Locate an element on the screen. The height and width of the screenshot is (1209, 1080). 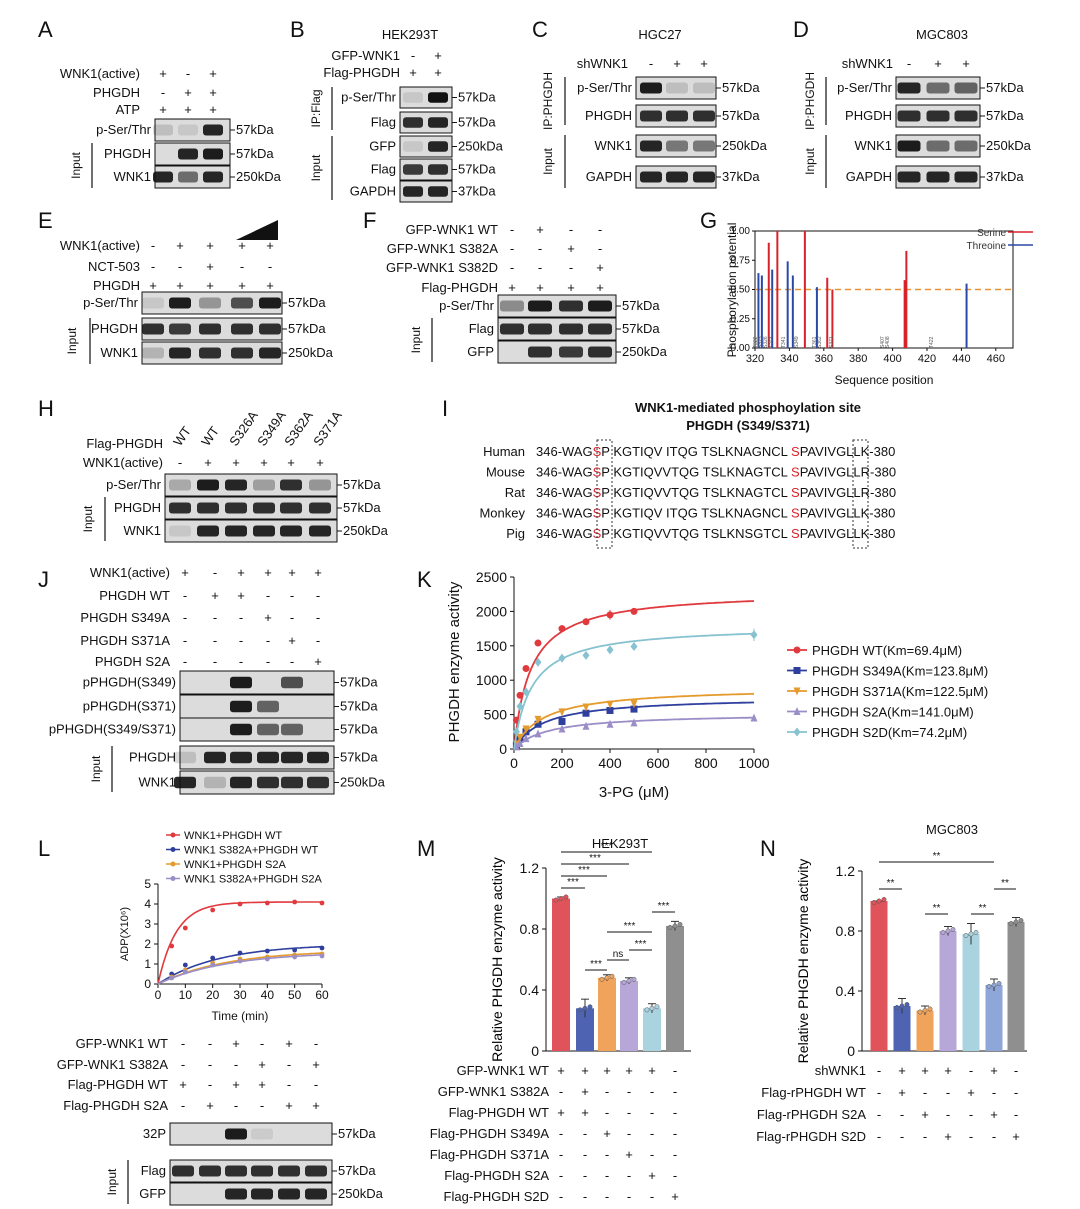
x-tick-label: 0 is located at coordinates (514, 763).